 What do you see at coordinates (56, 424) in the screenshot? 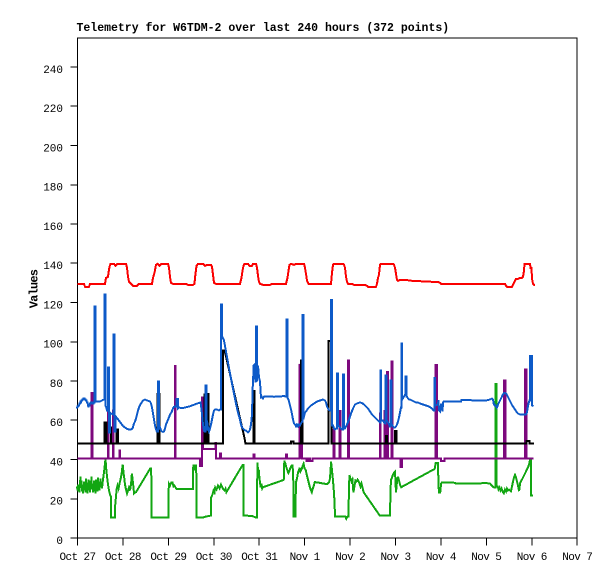
I see `svg-text: 60` at bounding box center [56, 424].